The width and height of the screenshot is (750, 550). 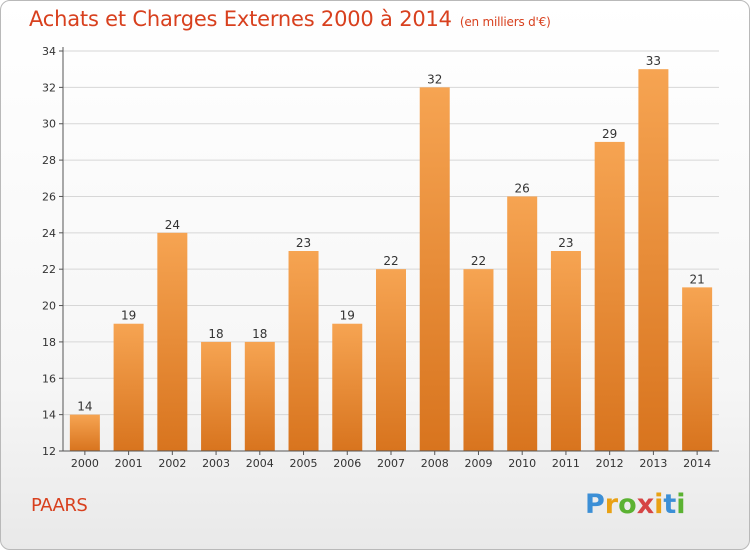 I want to click on x-tick-label-2002: 2002, so click(x=172, y=463).